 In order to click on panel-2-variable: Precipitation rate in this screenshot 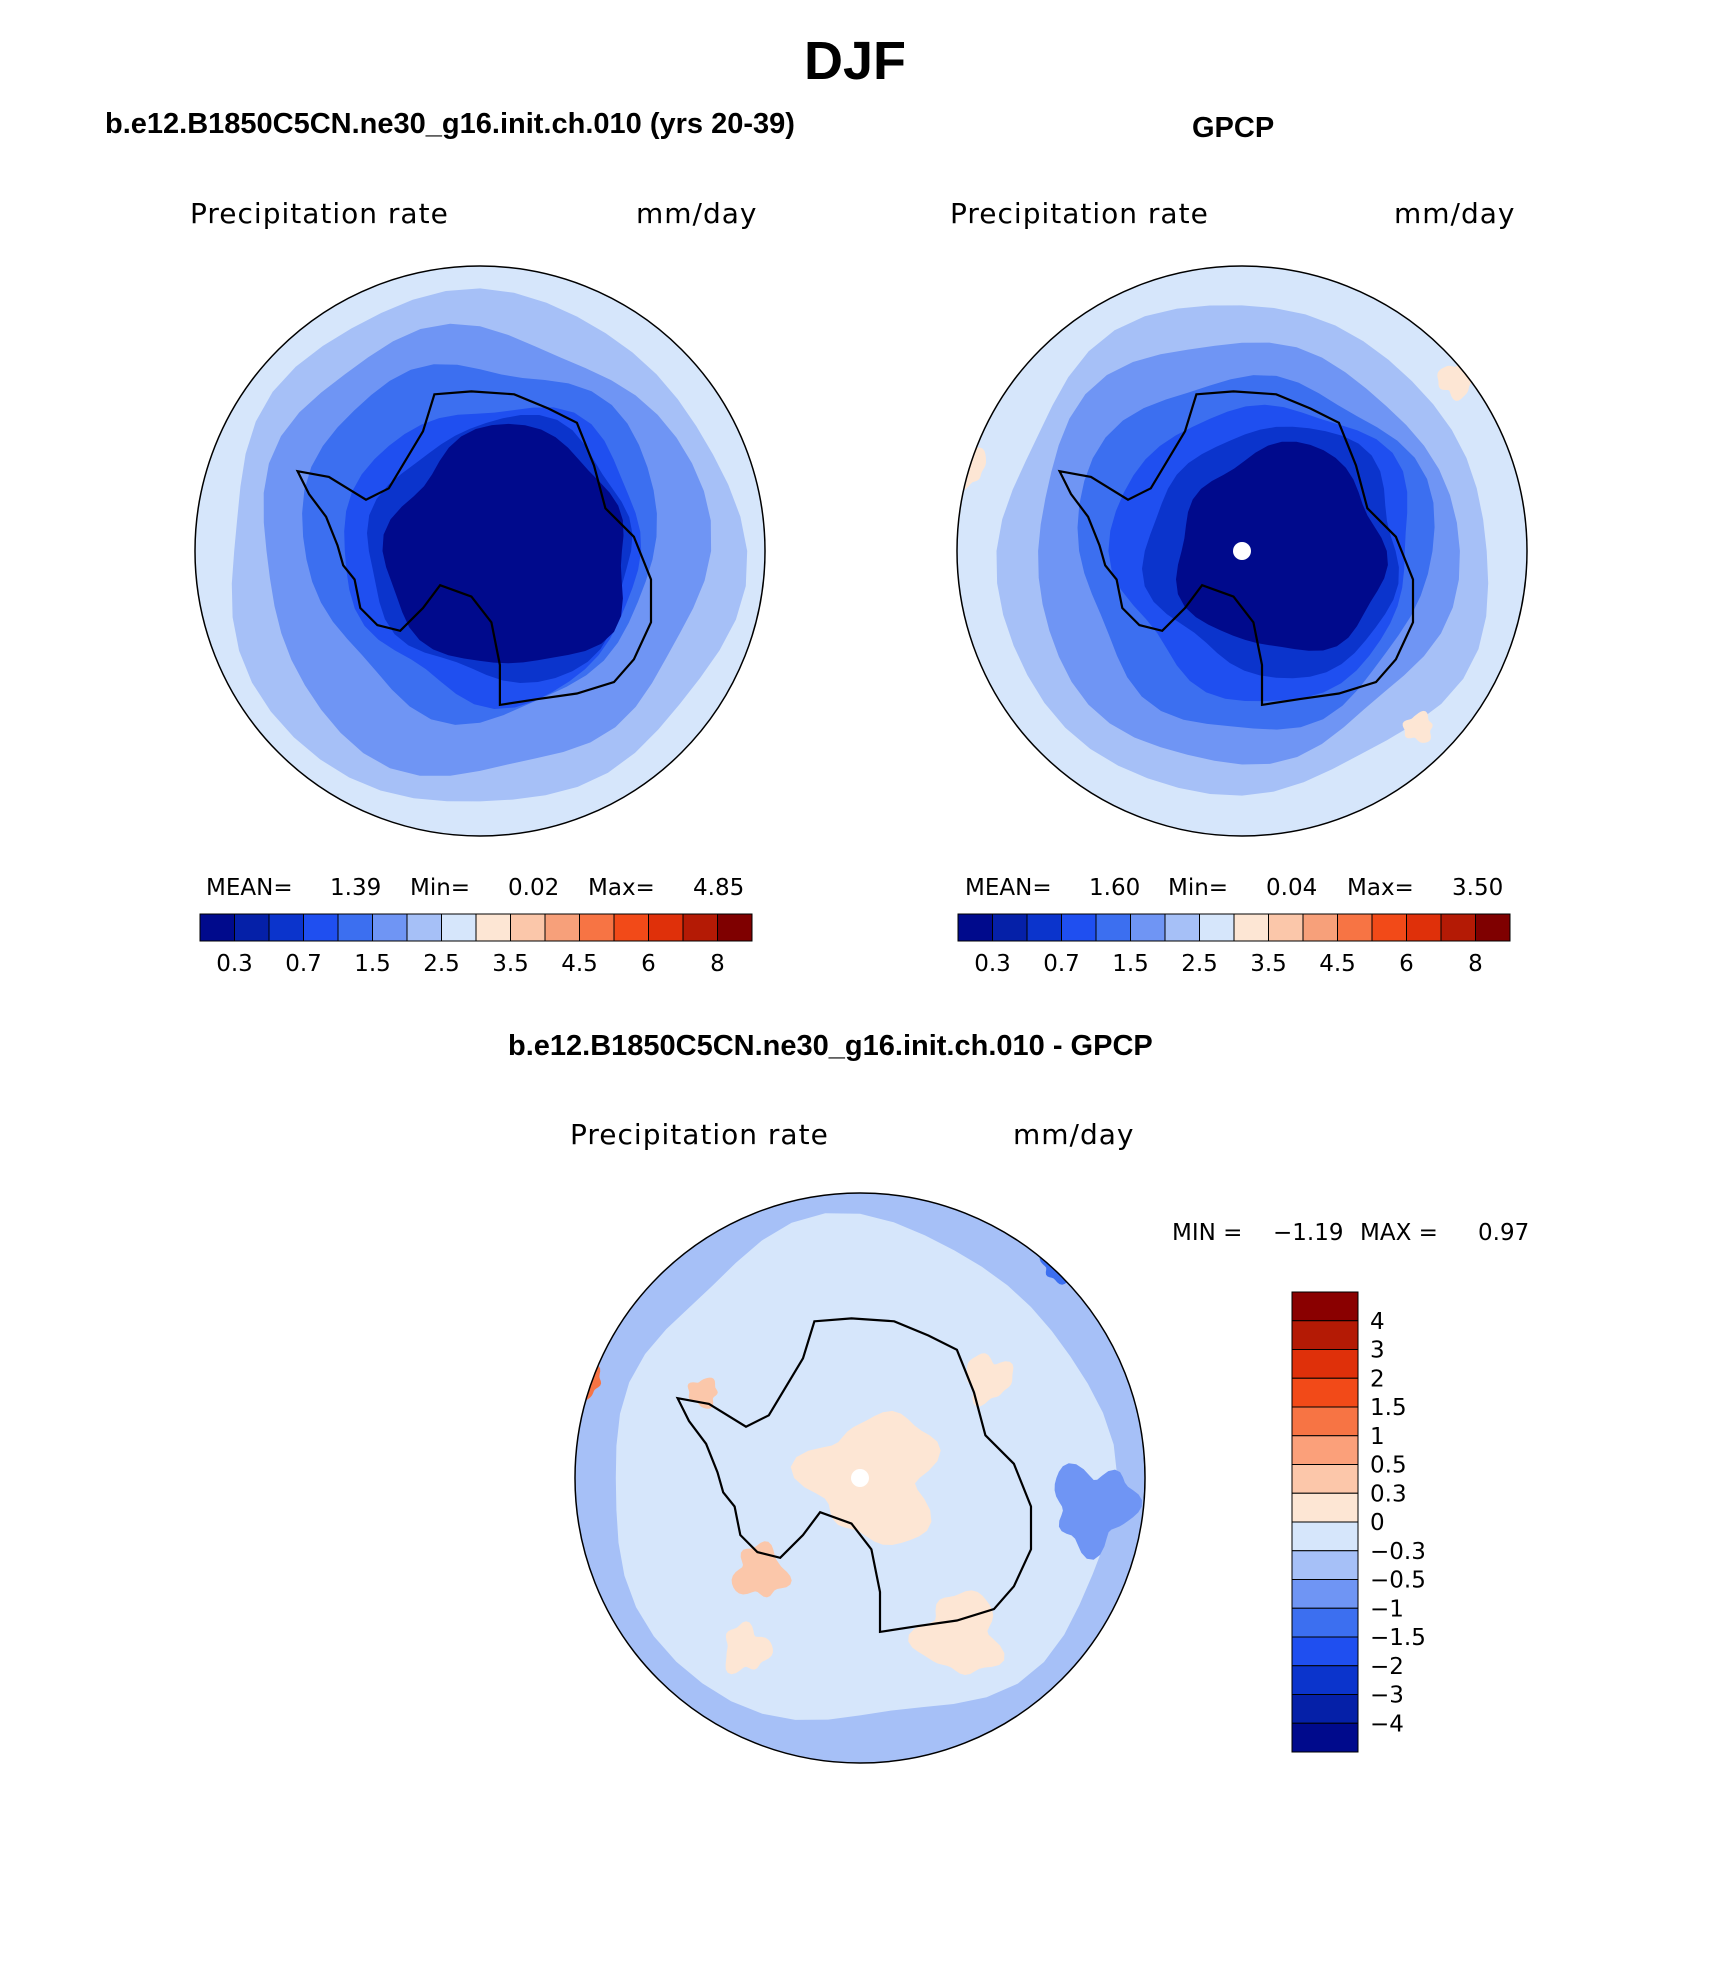, I will do `click(1079, 213)`.